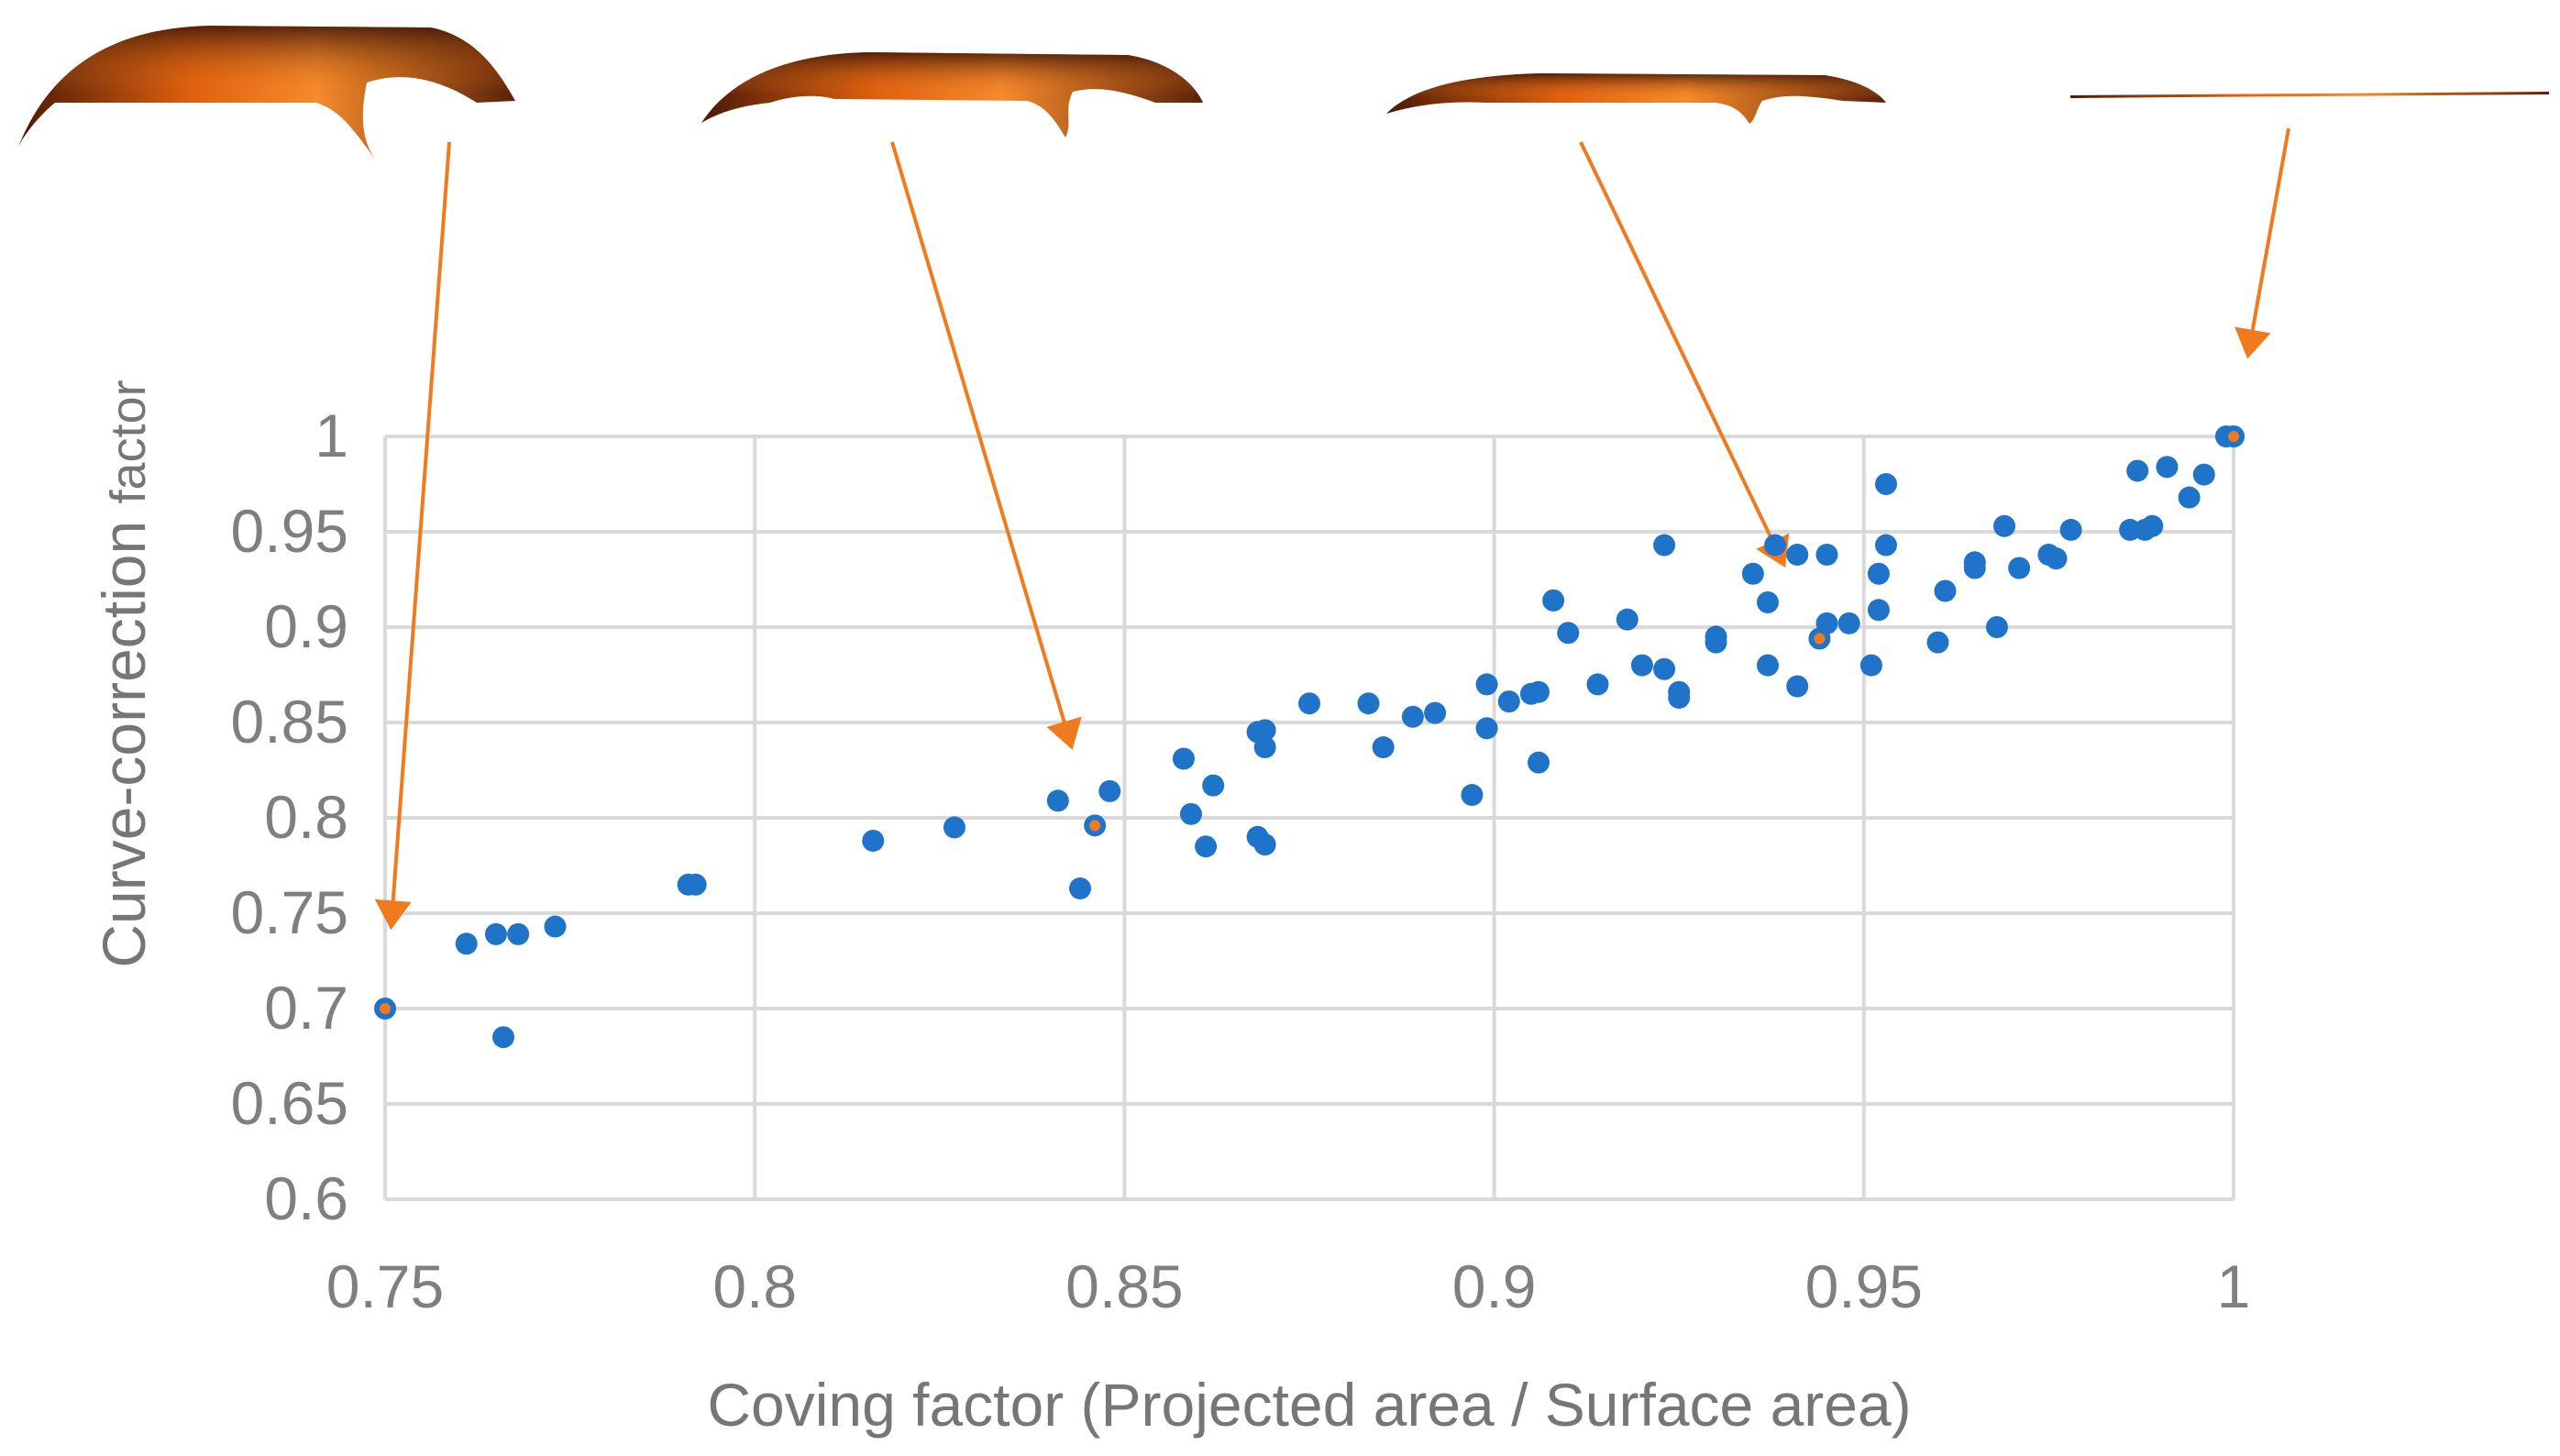 Image resolution: width=2560 pixels, height=1456 pixels. Describe the element at coordinates (1864, 1286) in the screenshot. I see `x-tick-label: 0.95` at that location.